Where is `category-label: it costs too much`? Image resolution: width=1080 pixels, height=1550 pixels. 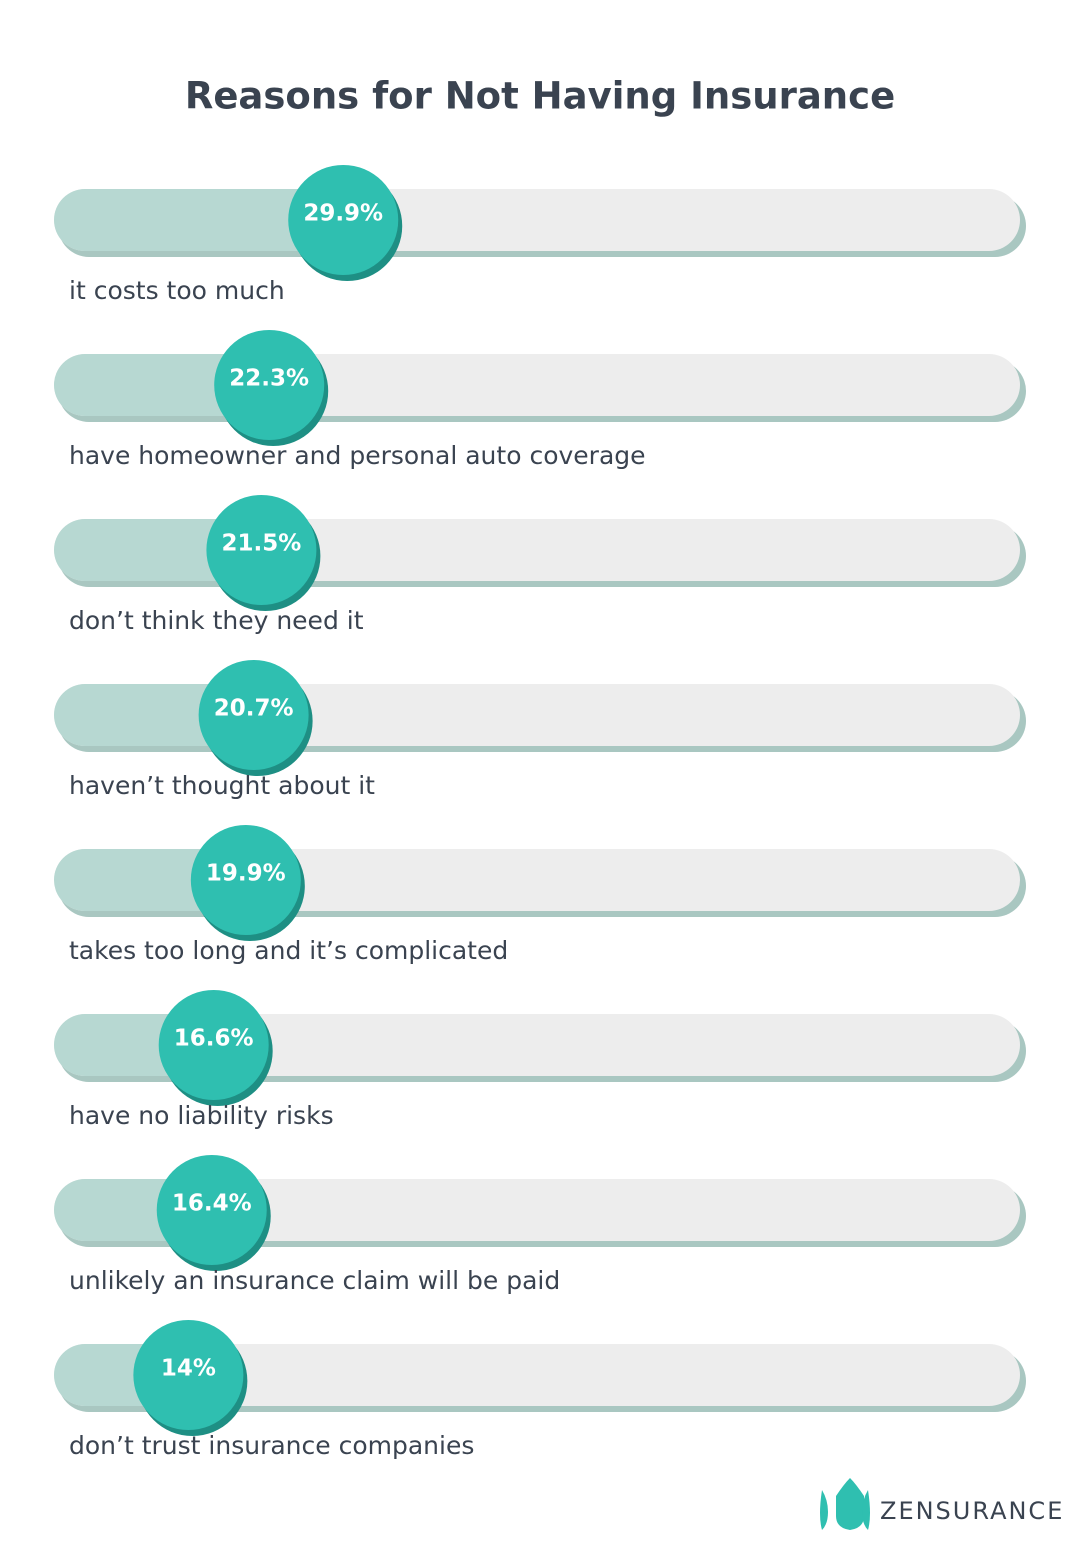
category-label: it costs too much is located at coordinates (177, 290).